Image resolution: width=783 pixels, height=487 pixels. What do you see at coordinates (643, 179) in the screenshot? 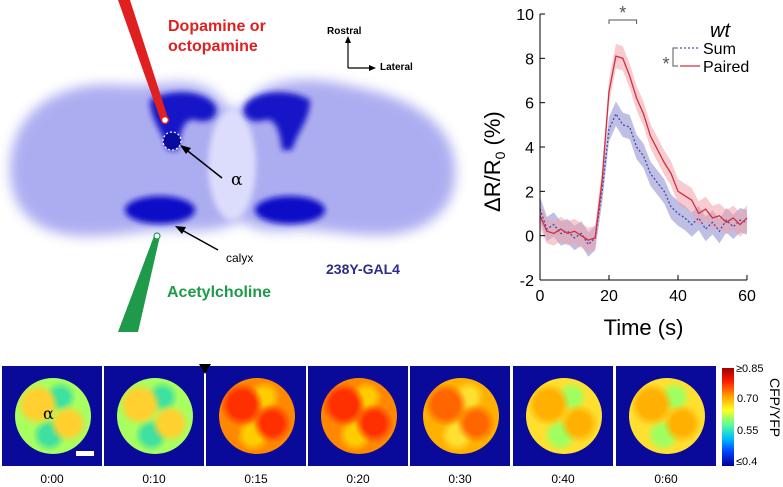
I see `series-line-sum` at bounding box center [643, 179].